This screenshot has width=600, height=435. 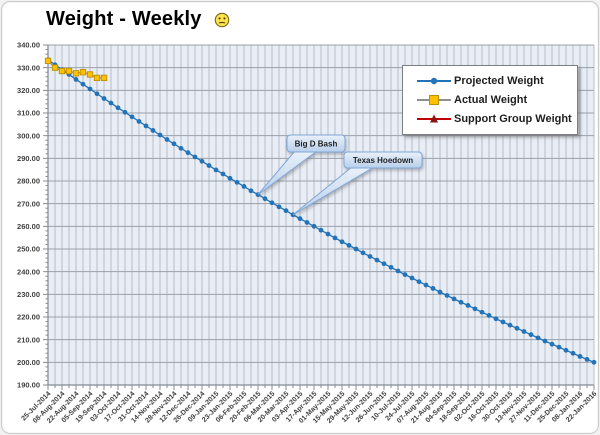 I want to click on legend-label: Actual Weight, so click(x=491, y=100).